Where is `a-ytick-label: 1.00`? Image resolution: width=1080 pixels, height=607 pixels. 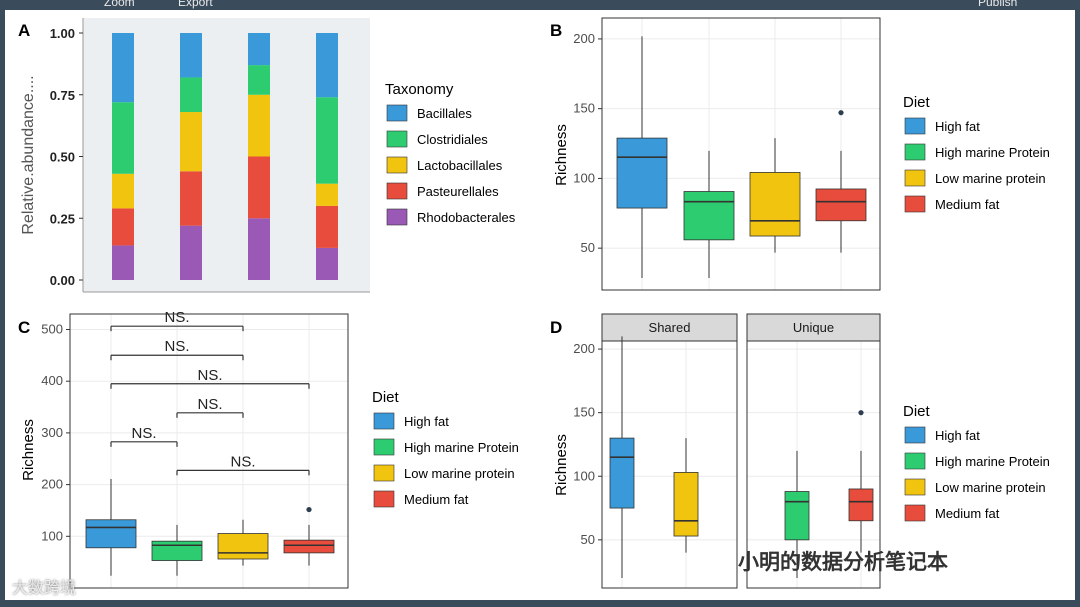
a-ytick-label: 1.00 is located at coordinates (62, 33).